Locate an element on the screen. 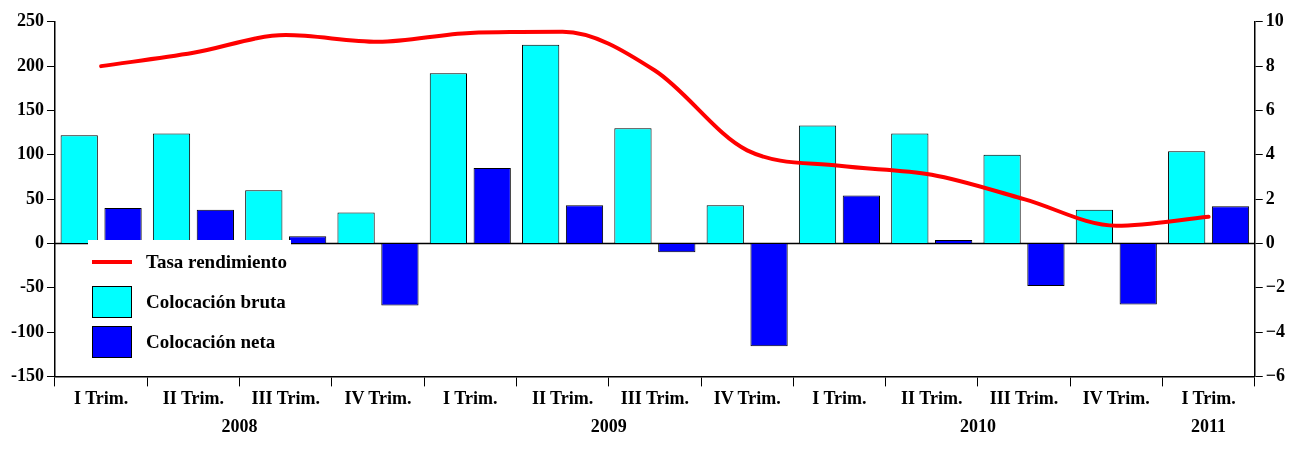  y2-tick-label: 8 is located at coordinates (1270, 64).